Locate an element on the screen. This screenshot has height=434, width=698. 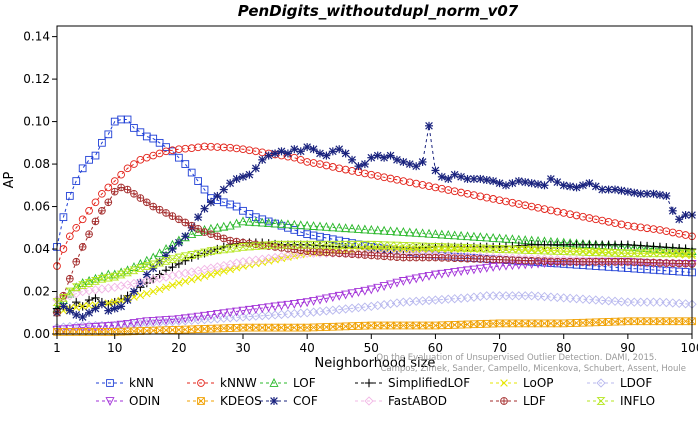
legend-entry-inflo: INFLO is located at coordinates (621, 401).